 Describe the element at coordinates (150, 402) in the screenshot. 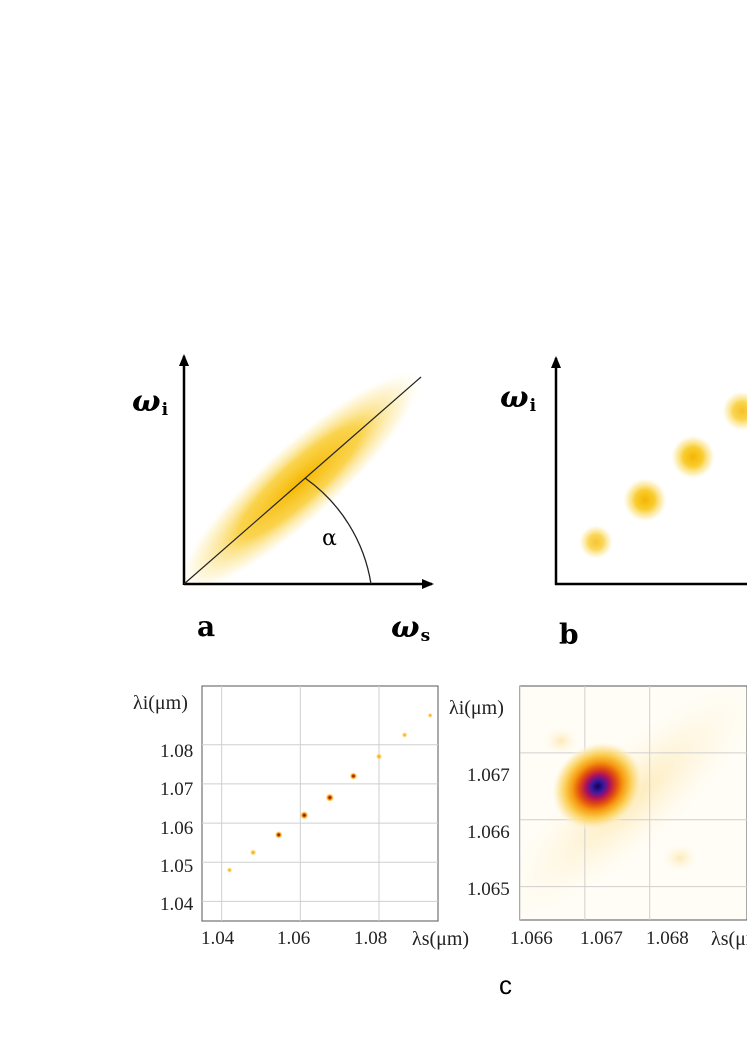

I see `panel-a-y-label: ωi` at that location.